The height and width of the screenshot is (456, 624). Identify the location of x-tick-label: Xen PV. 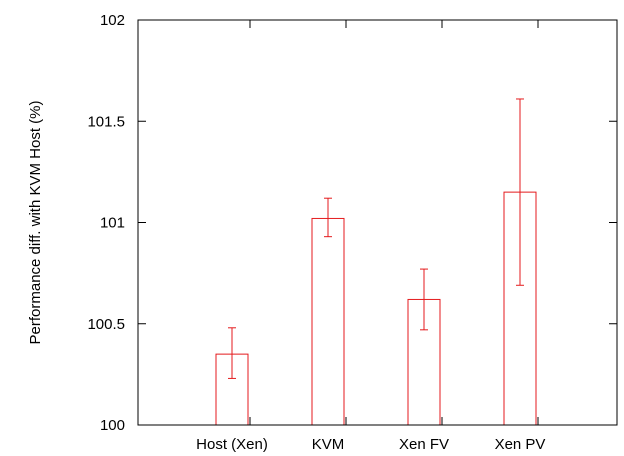
(520, 444).